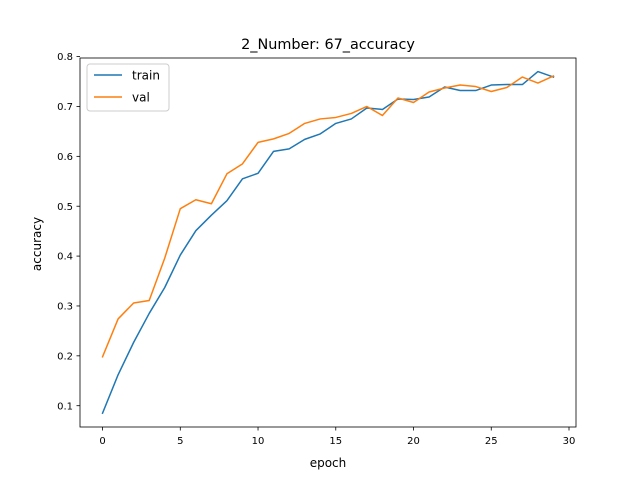  What do you see at coordinates (102, 441) in the screenshot?
I see `x-tick-label: 0` at bounding box center [102, 441].